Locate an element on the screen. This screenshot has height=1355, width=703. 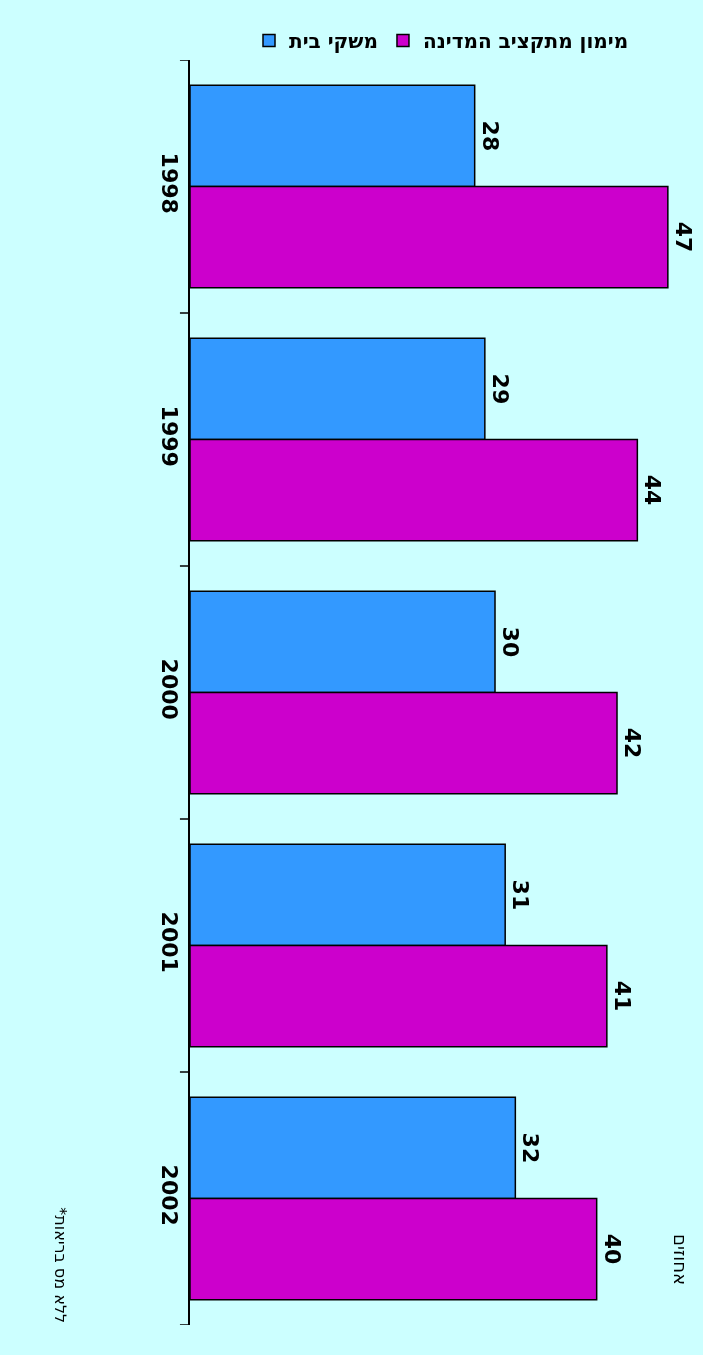
y-tick-label: 2001 is located at coordinates (169, 942).